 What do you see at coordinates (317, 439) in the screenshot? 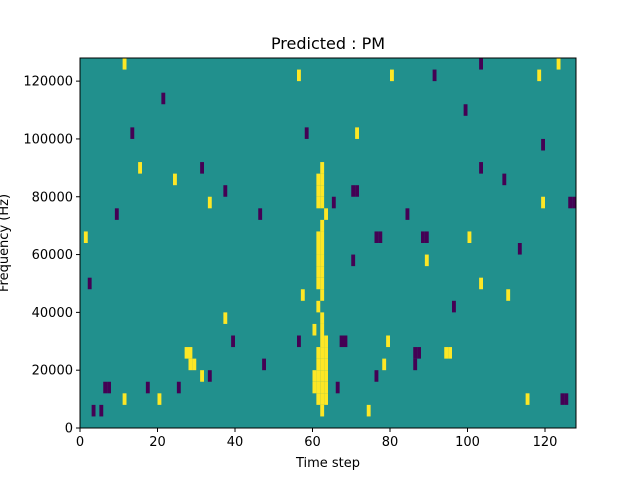
I see `x-axis-ticks: 0 20 40 60 80 100 120` at bounding box center [317, 439].